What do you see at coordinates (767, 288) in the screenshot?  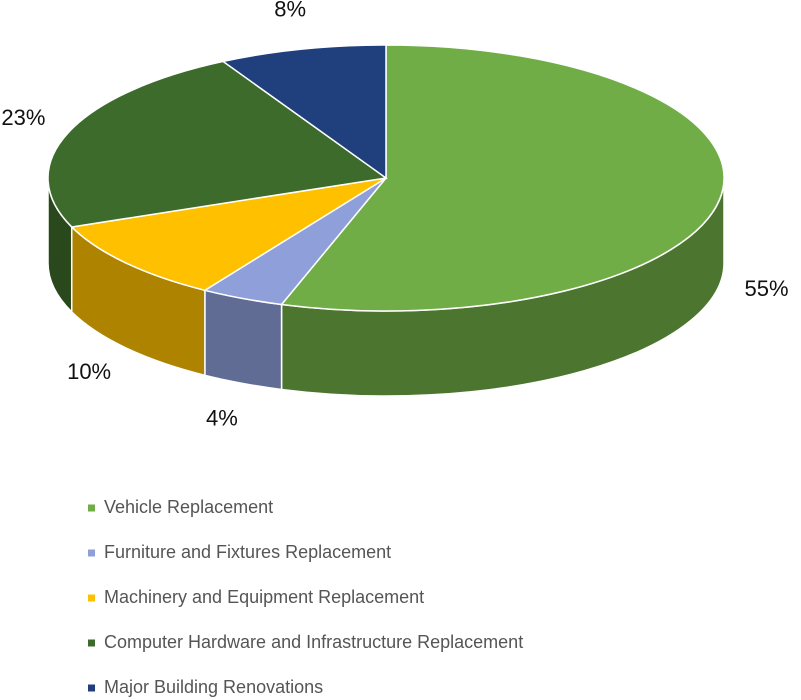 I see `value-label: 55%` at bounding box center [767, 288].